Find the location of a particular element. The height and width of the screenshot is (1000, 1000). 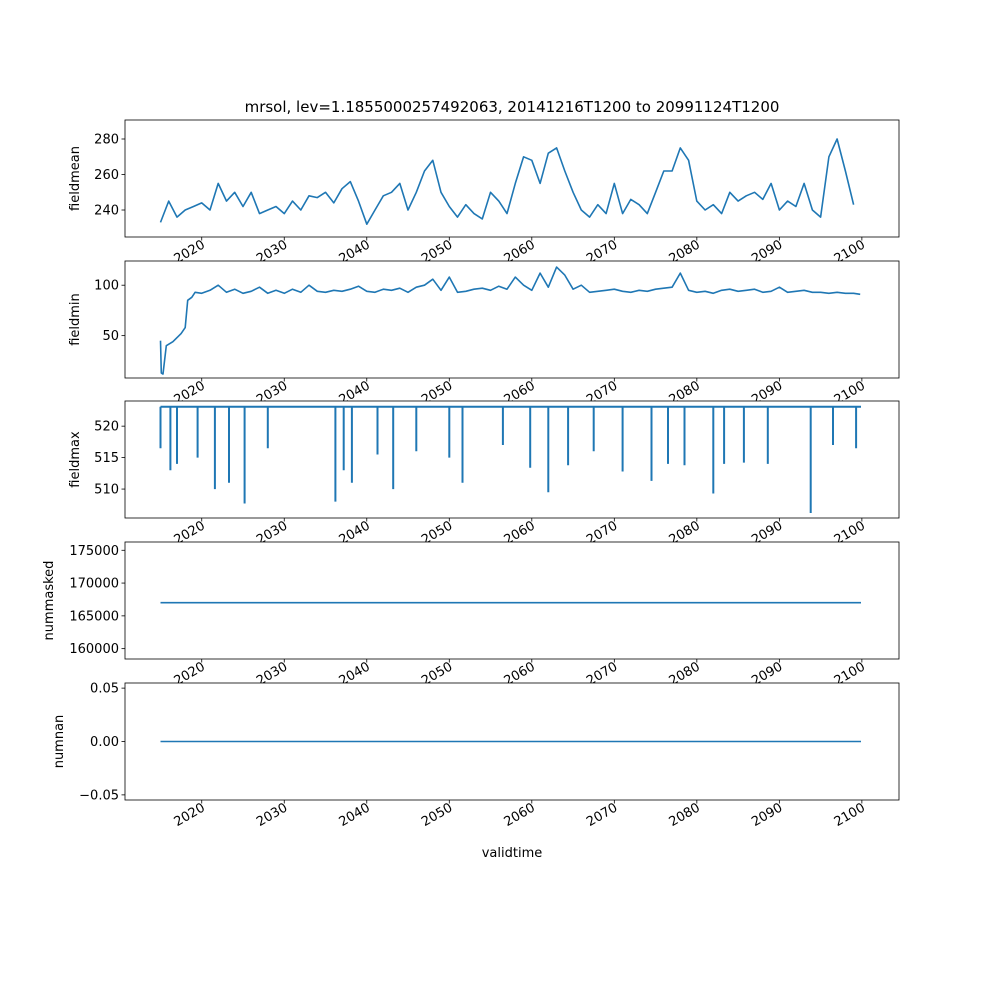

x-tick-label: 2040 is located at coordinates (355, 815).